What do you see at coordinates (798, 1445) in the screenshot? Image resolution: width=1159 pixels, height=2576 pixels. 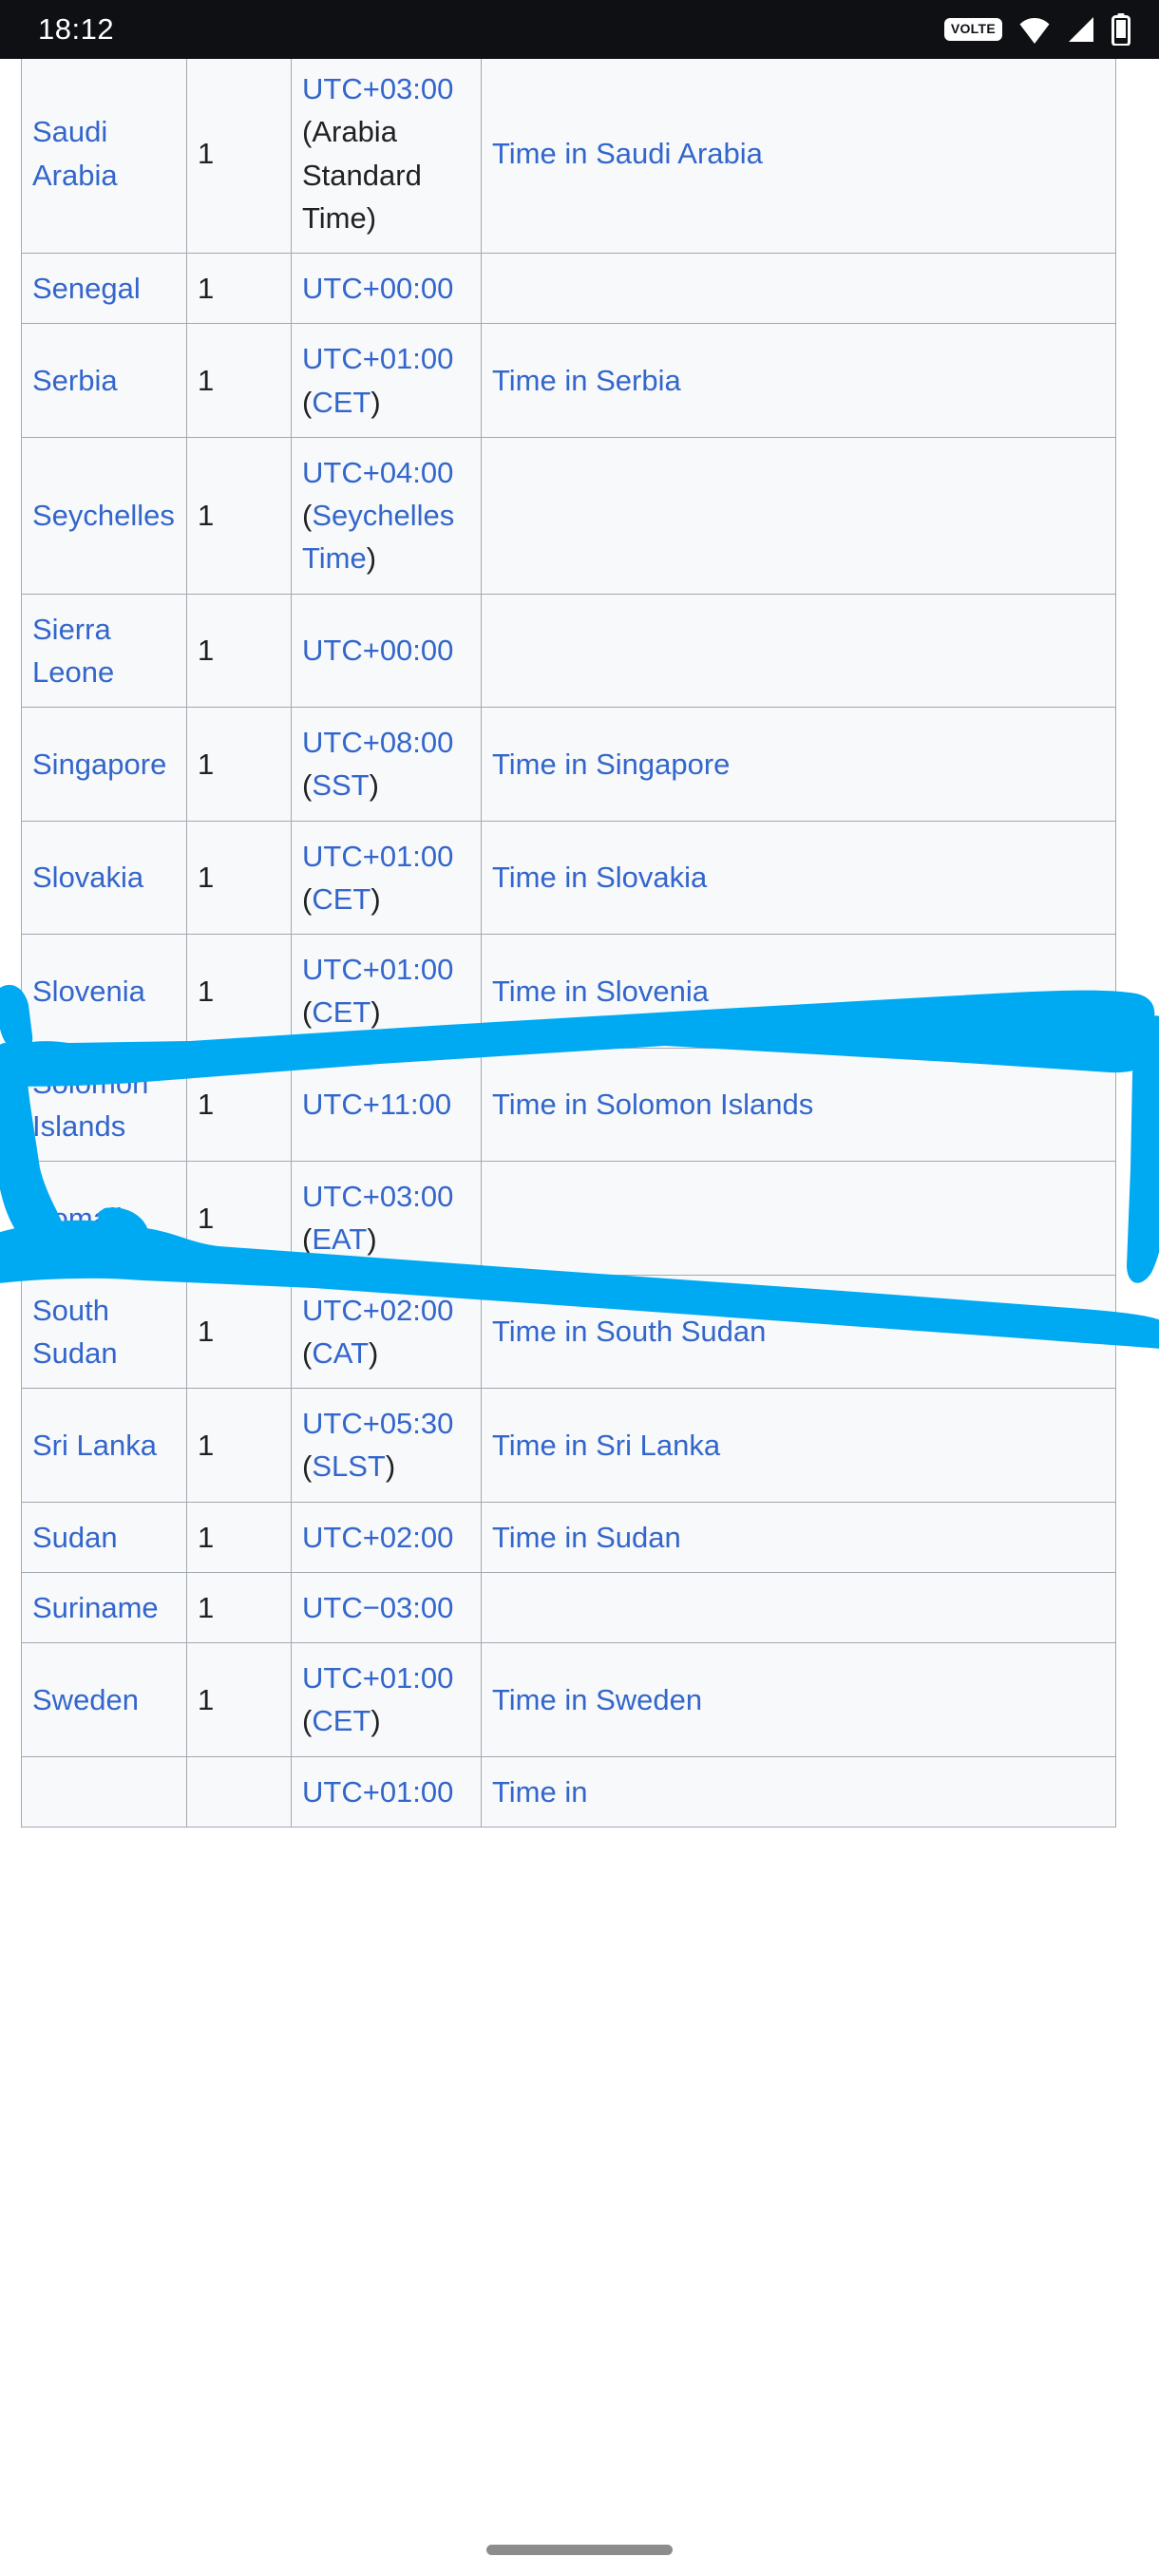 I see `cell-time-link: Time in Sri Lanka` at bounding box center [798, 1445].